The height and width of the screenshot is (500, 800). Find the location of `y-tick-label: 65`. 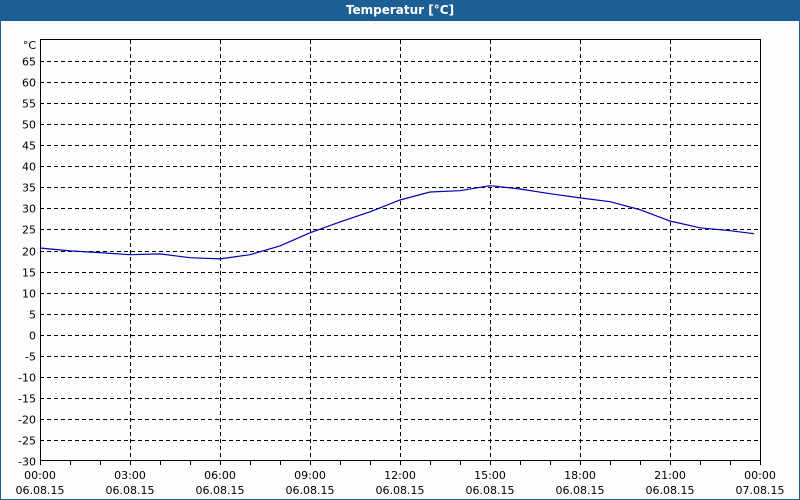

y-tick-label: 65 is located at coordinates (29, 62).